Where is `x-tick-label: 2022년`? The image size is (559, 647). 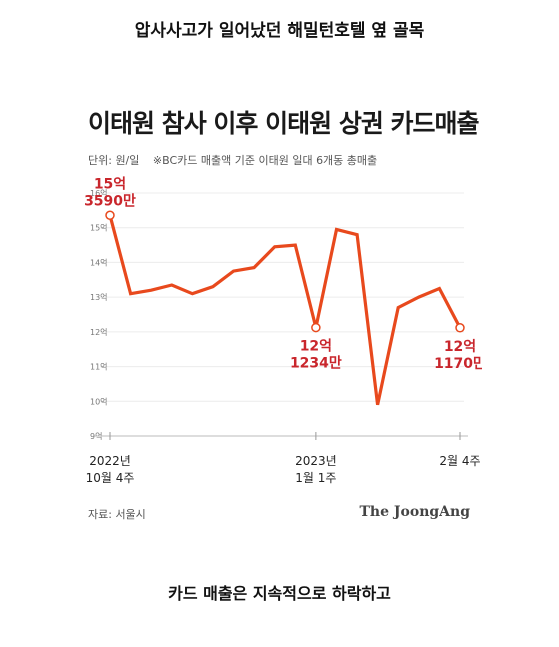
x-tick-label: 2022년 is located at coordinates (110, 461).